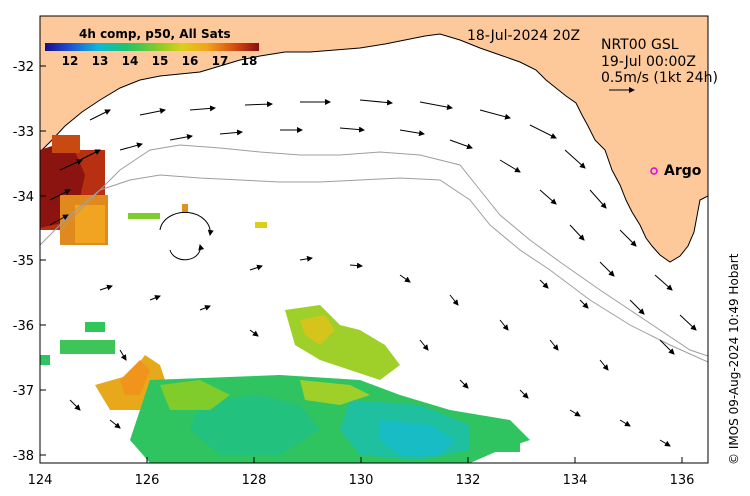 This screenshot has width=750, height=496. What do you see at coordinates (23, 456) in the screenshot?
I see `y-tick-label: -38` at bounding box center [23, 456].